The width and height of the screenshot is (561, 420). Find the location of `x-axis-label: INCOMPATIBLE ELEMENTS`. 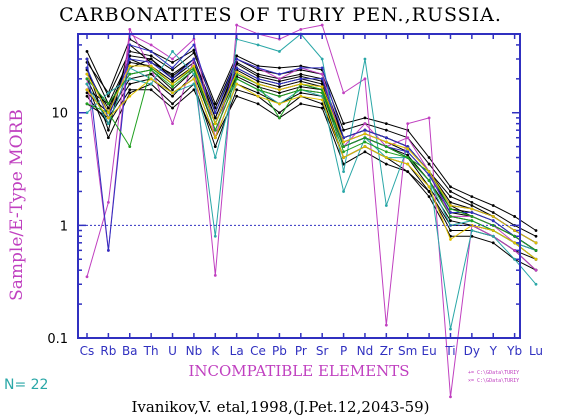

x-axis-label: INCOMPATIBLE ELEMENTS is located at coordinates (299, 371).